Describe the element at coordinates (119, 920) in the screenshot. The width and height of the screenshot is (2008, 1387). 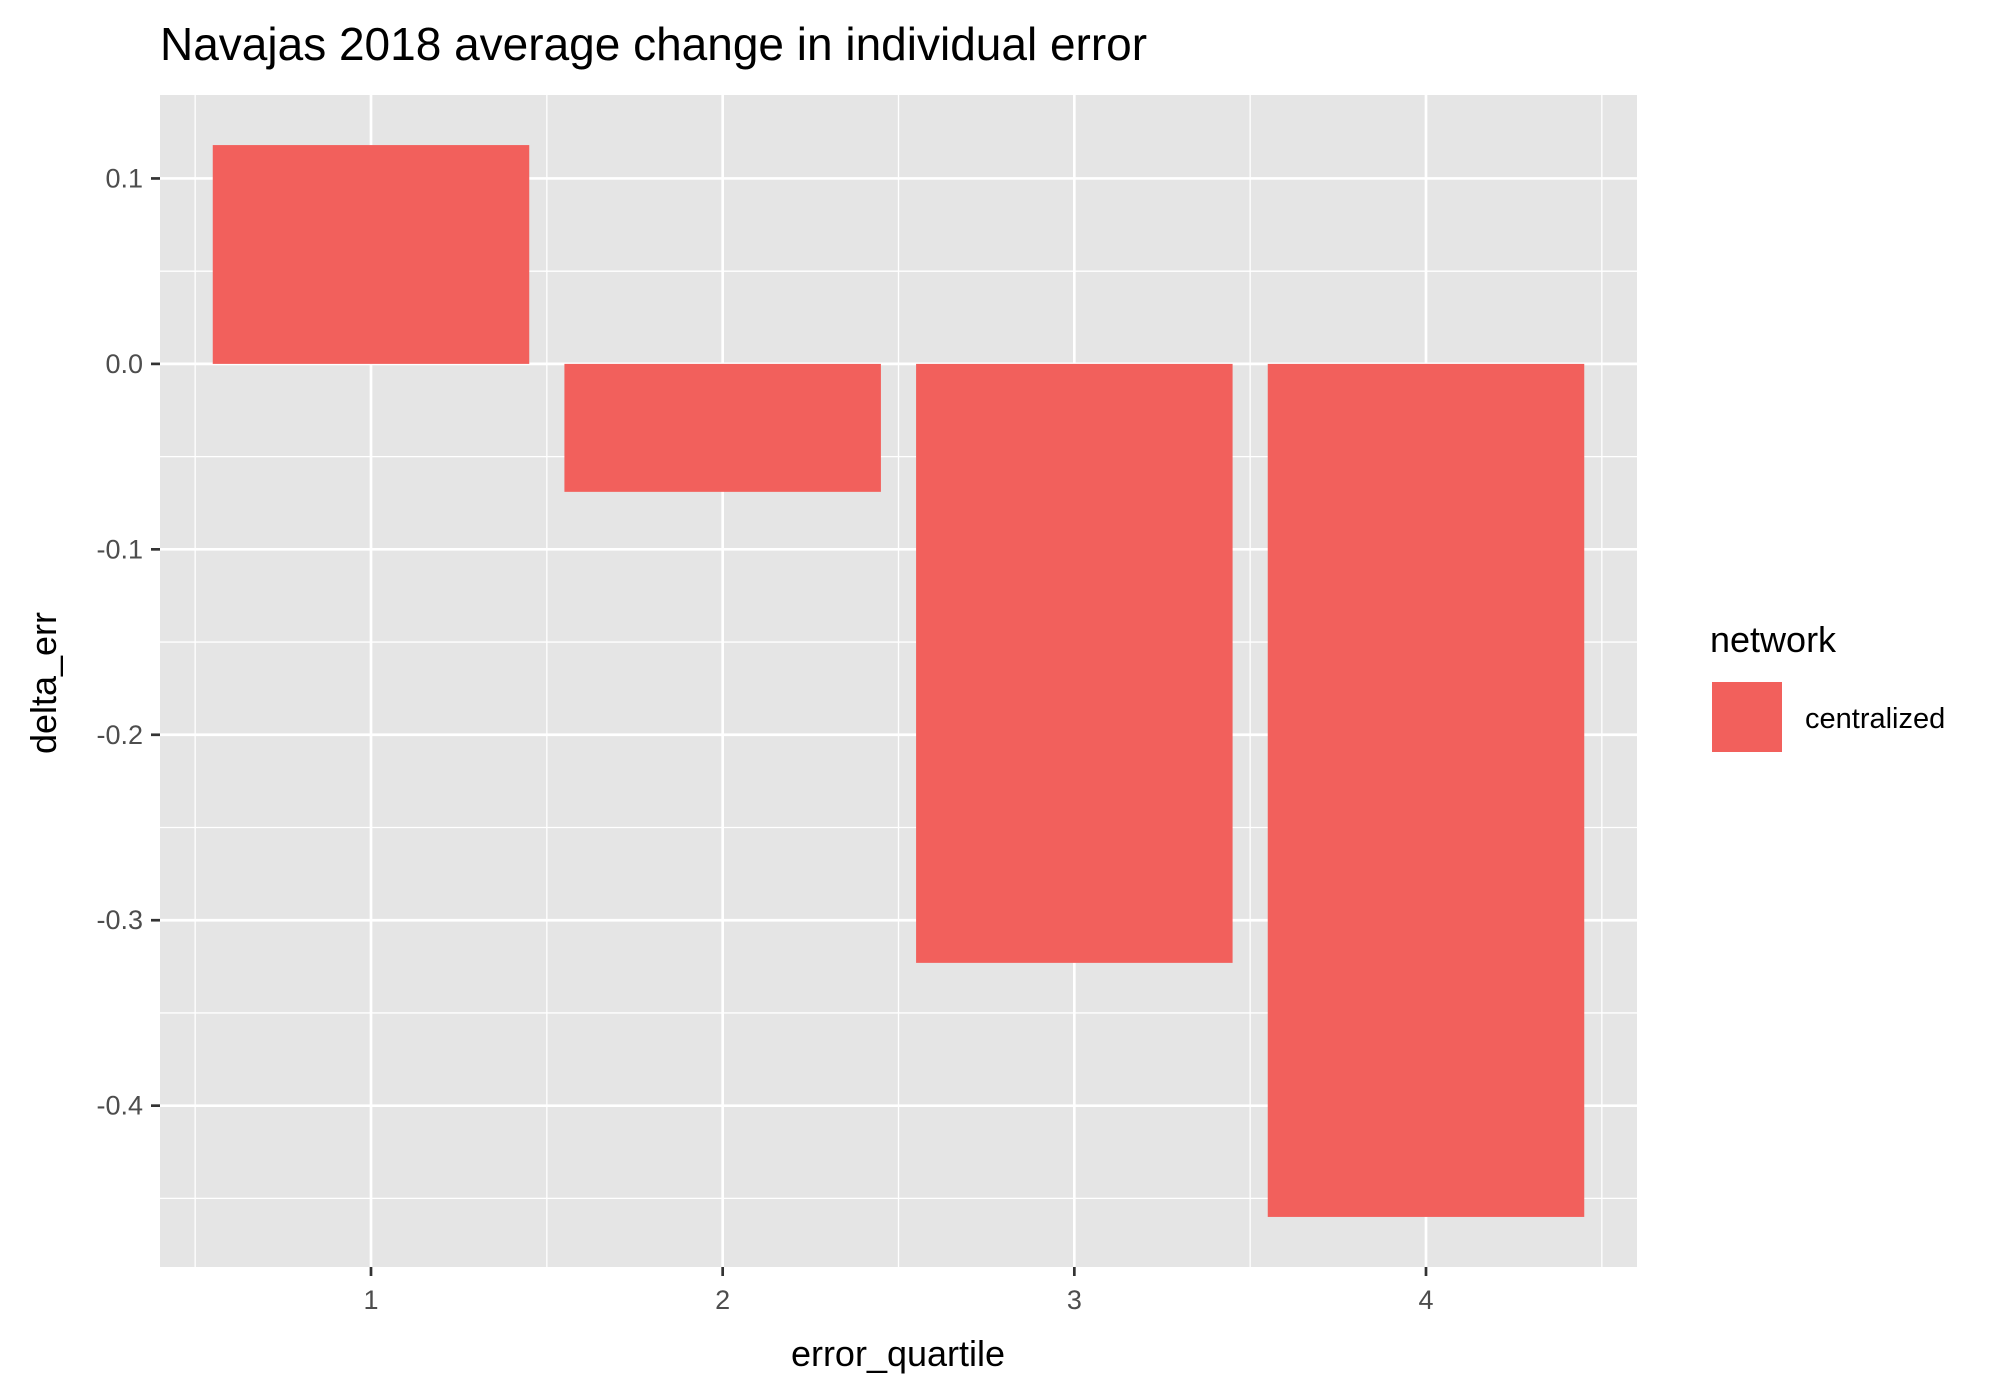
I see `y-tick-label-4: -0.3` at that location.